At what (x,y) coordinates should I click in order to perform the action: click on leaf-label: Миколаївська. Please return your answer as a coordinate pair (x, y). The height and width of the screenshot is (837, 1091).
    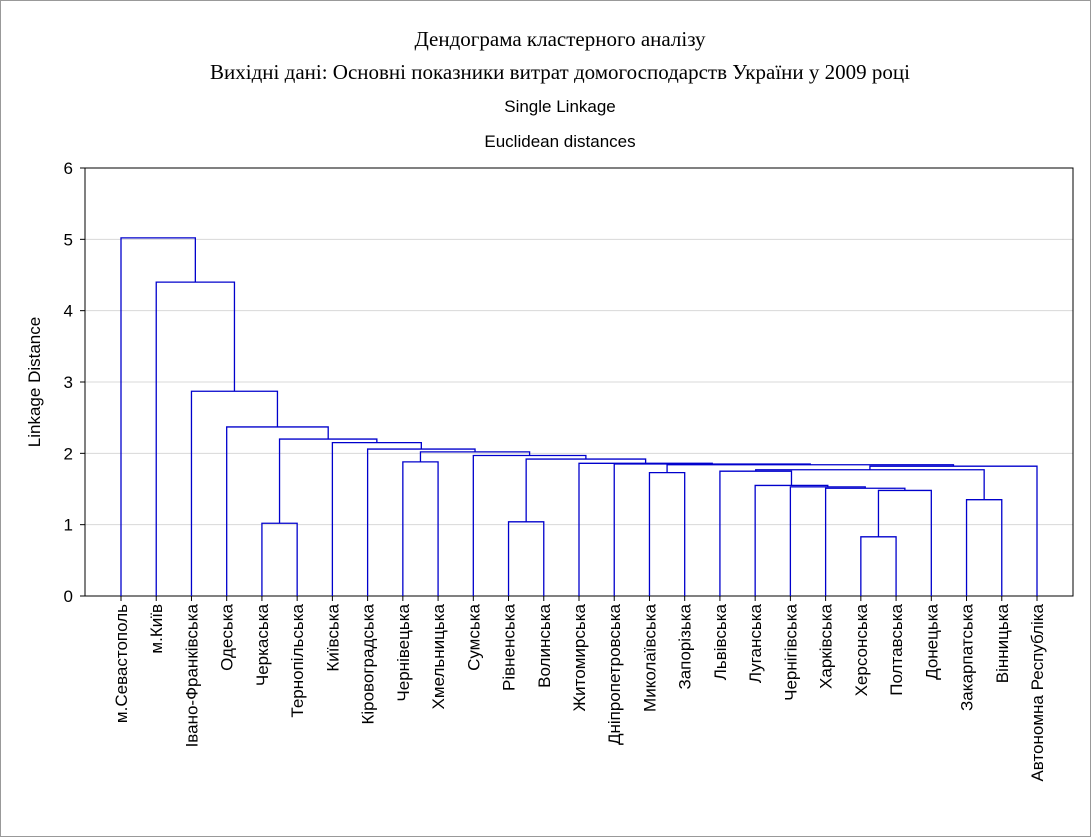
    Looking at the image, I should click on (649, 657).